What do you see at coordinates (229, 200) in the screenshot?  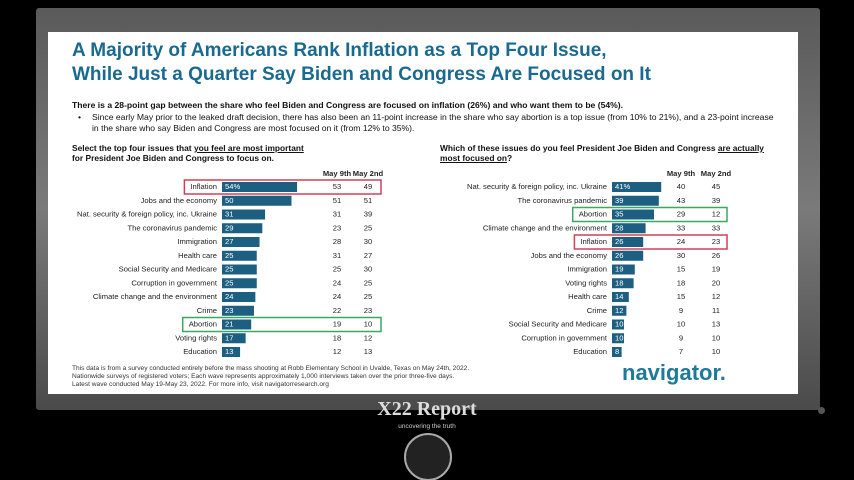 I see `bar-label: 50` at bounding box center [229, 200].